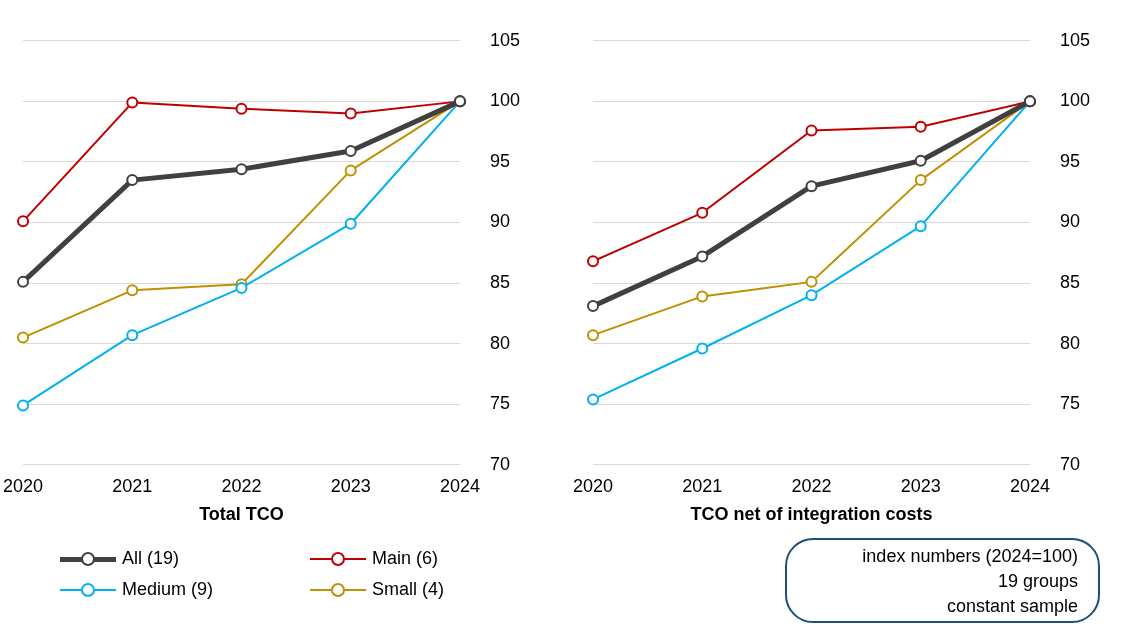 The image size is (1130, 643). Describe the element at coordinates (1037, 581) in the screenshot. I see `text: 19 groups` at that location.